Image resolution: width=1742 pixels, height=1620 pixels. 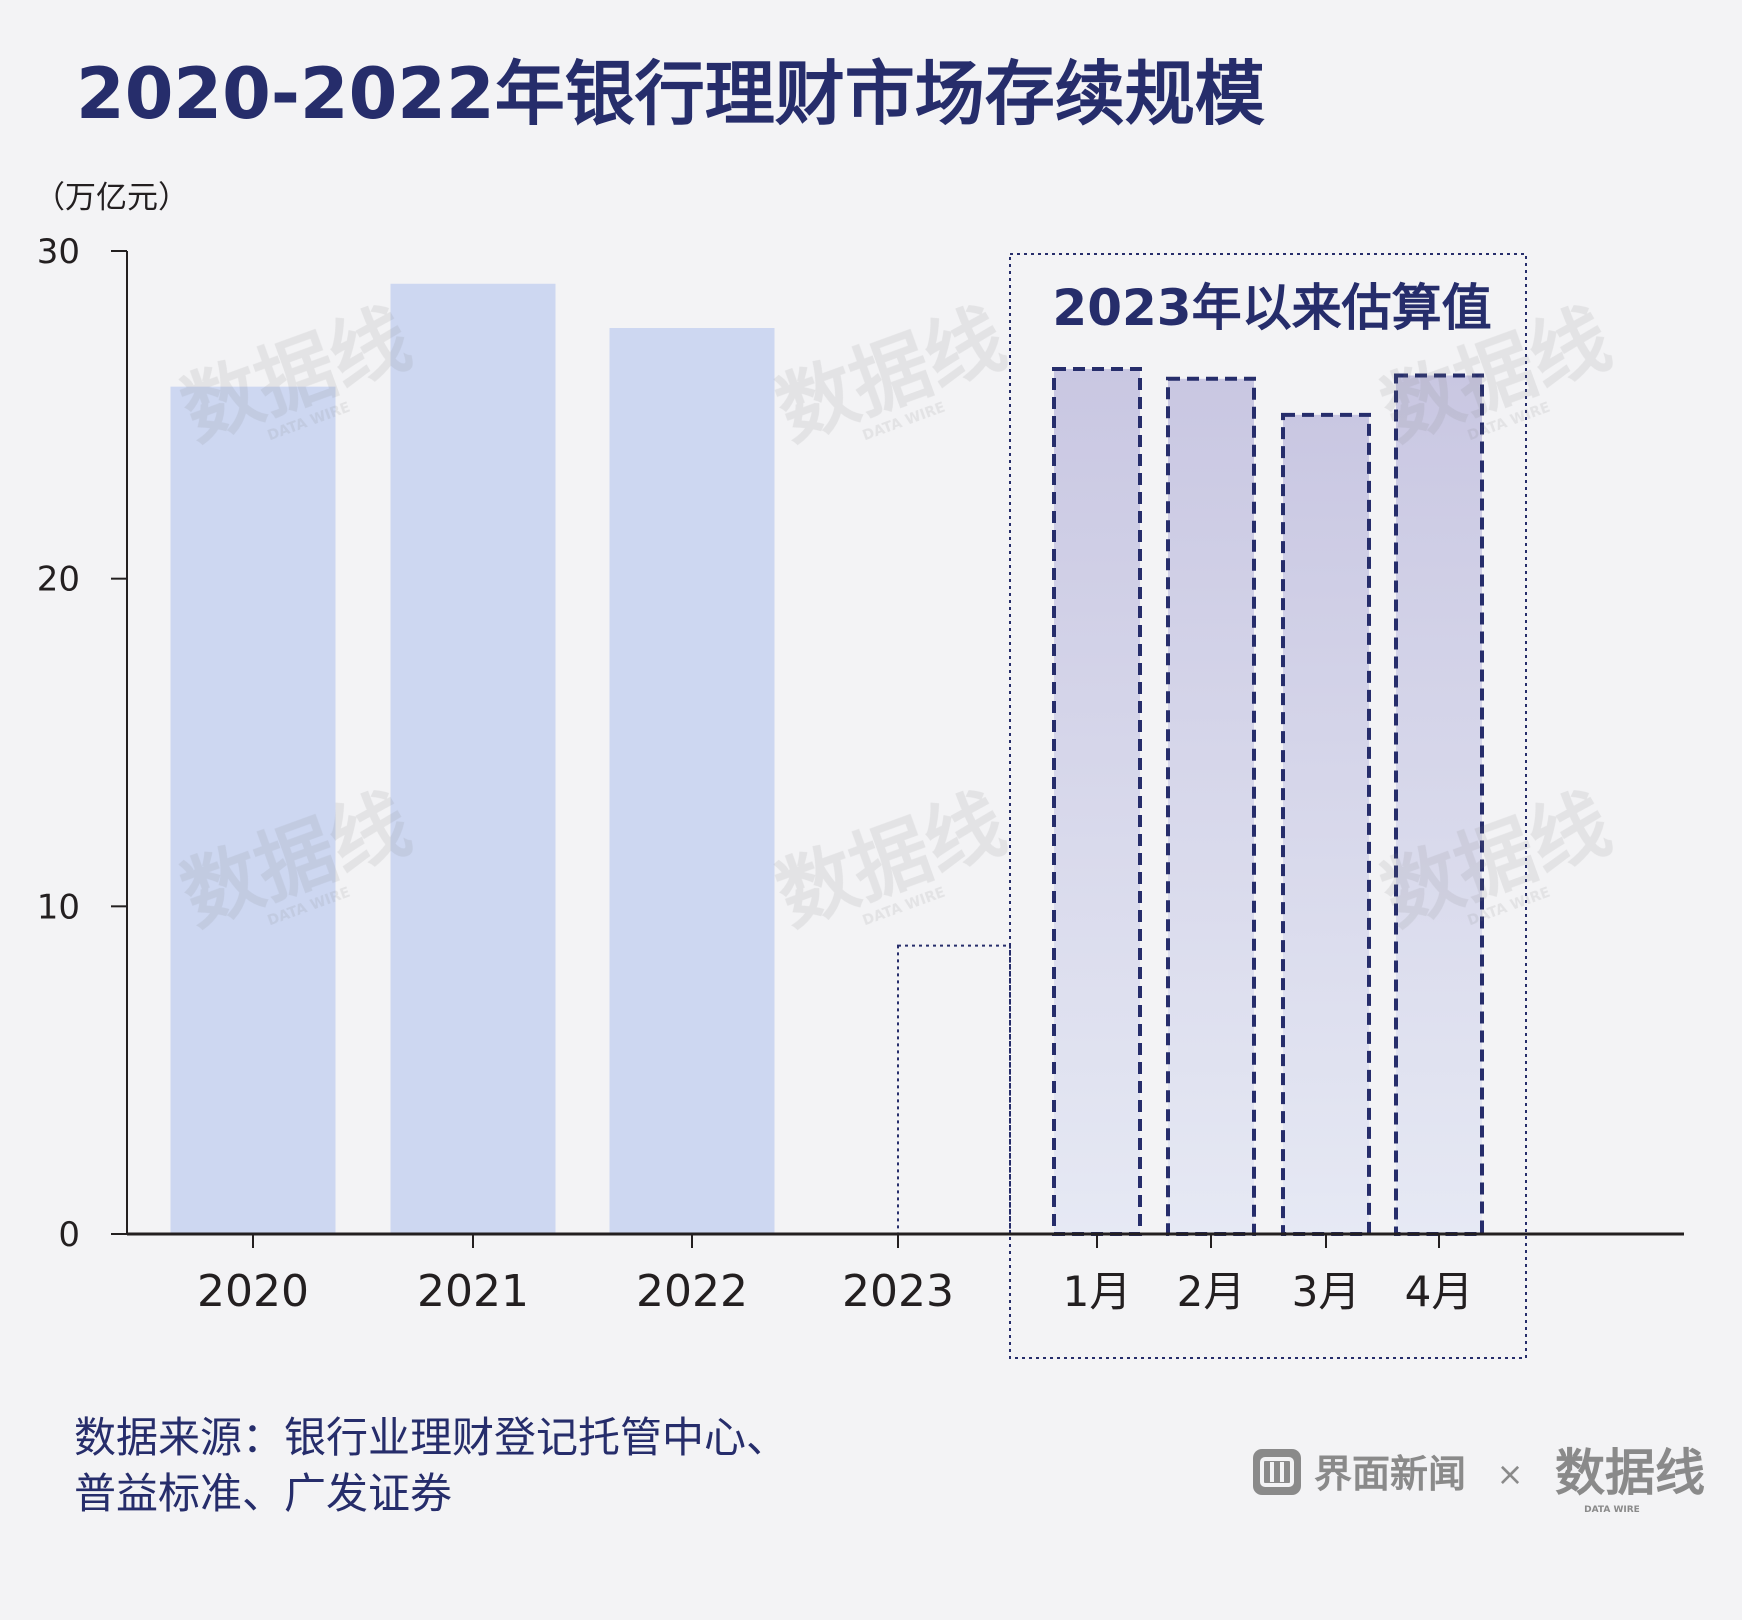 I want to click on bar-2021, so click(x=473, y=758).